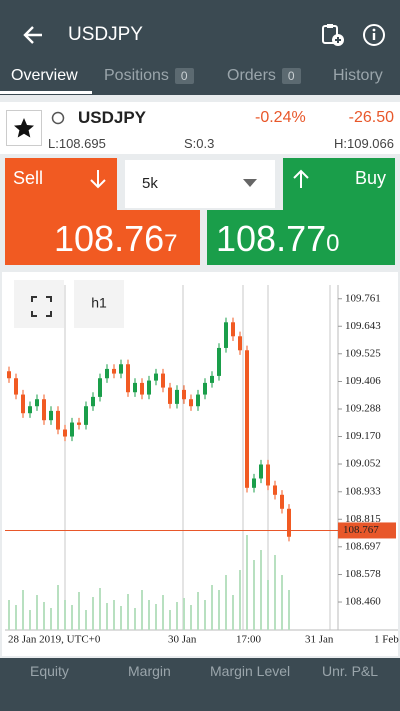 The width and height of the screenshot is (400, 711). What do you see at coordinates (370, 178) in the screenshot?
I see `buy-label: Buy` at bounding box center [370, 178].